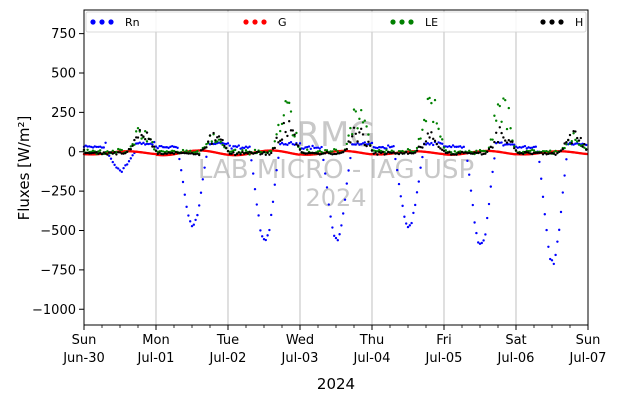 The width and height of the screenshot is (617, 401). Describe the element at coordinates (58, 270) in the screenshot. I see `y-tick-label: −750` at that location.